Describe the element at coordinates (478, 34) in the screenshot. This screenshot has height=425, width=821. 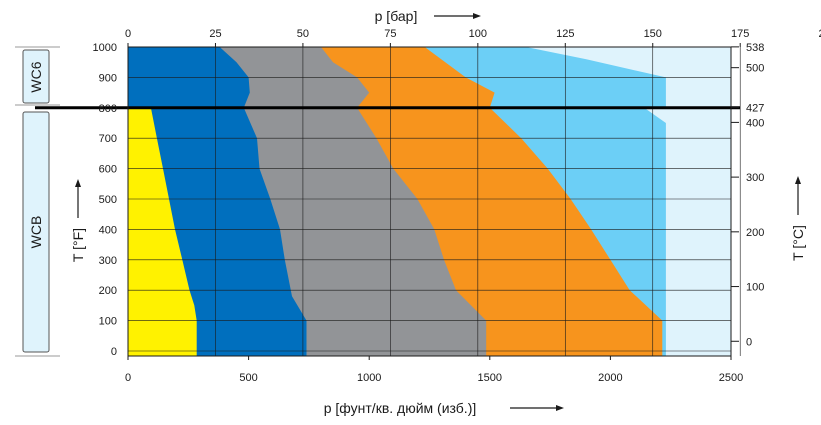
I see `bar-tick-label: 100` at that location.